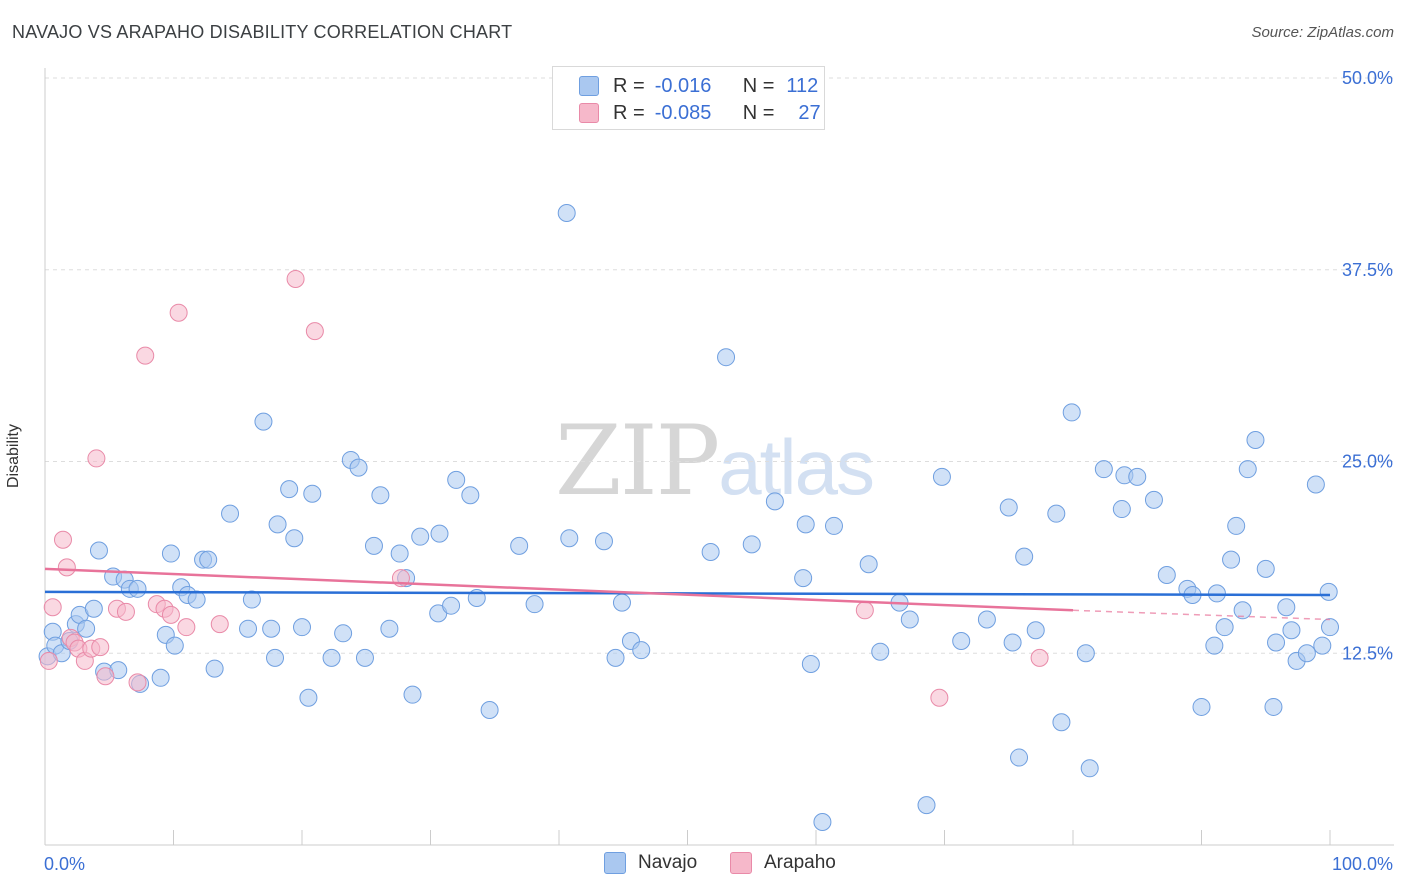 Image resolution: width=1406 pixels, height=892 pixels. Describe the element at coordinates (688, 98) in the screenshot. I see `correlation-legend: R = -0.016 N = 112 R = -0.085 N = 27` at that location.